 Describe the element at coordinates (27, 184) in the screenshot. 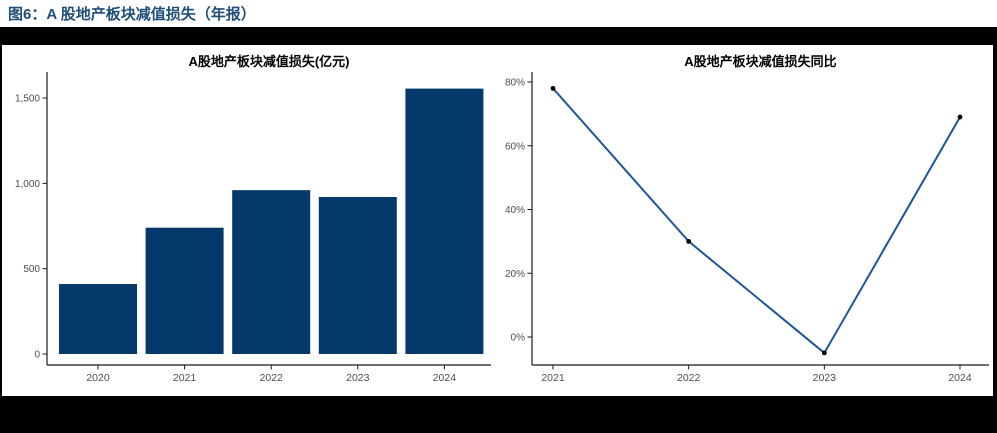

I see `y-tick-label: 1,000` at that location.